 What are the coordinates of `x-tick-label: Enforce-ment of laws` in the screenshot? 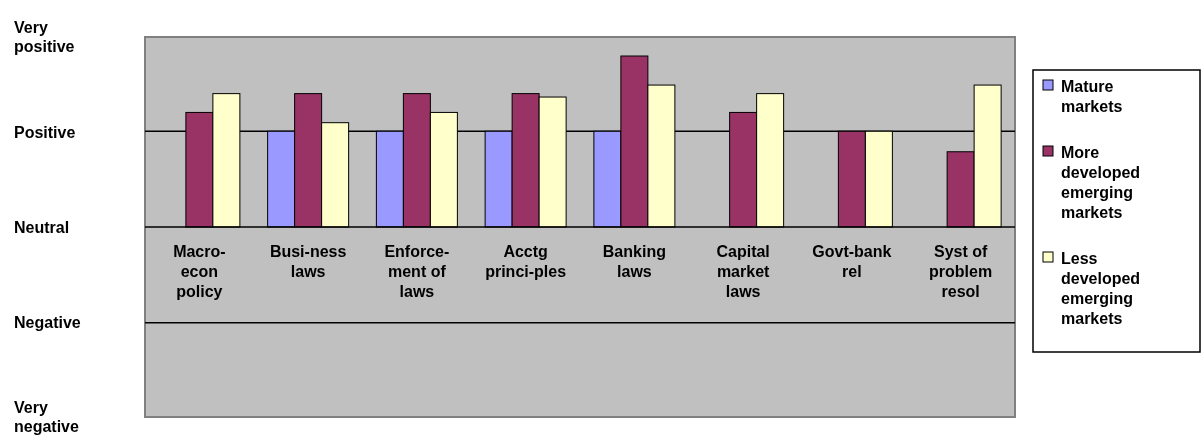 It's located at (417, 271).